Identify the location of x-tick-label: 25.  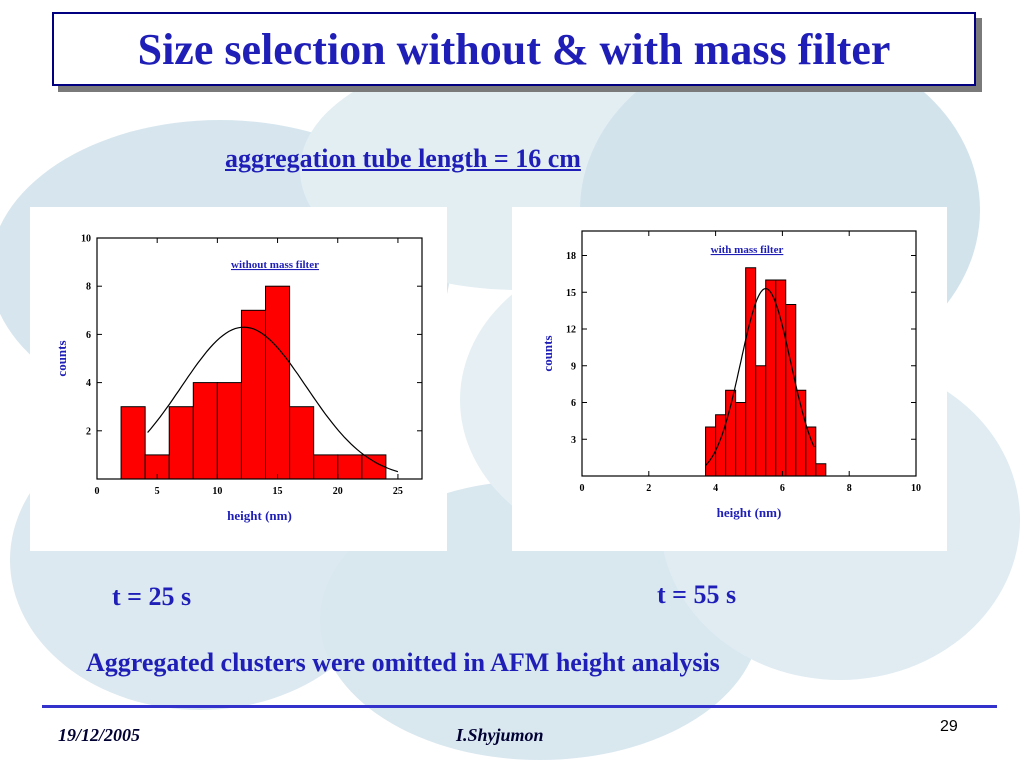
(398, 491).